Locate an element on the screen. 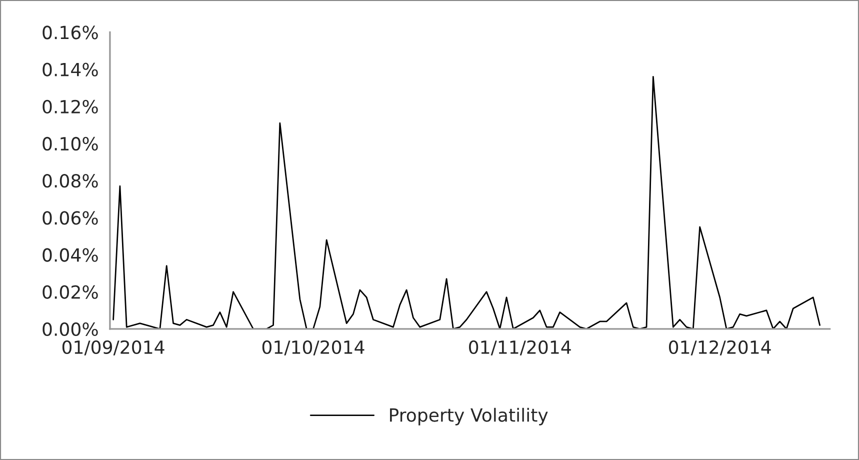 The width and height of the screenshot is (859, 460). y-tick-label: 0.10% is located at coordinates (70, 143).